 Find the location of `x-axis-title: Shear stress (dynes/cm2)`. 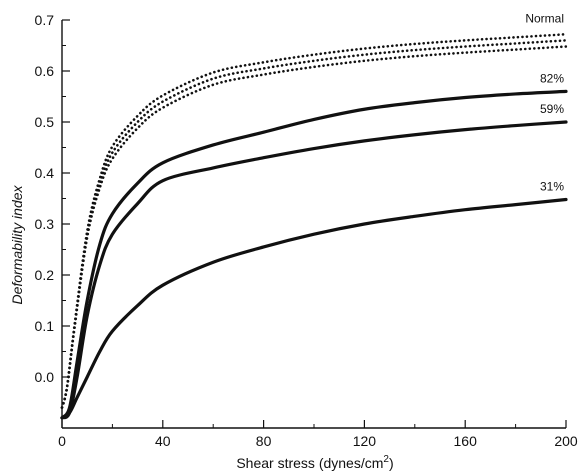

x-axis-title: Shear stress (dynes/cm2) is located at coordinates (314, 462).